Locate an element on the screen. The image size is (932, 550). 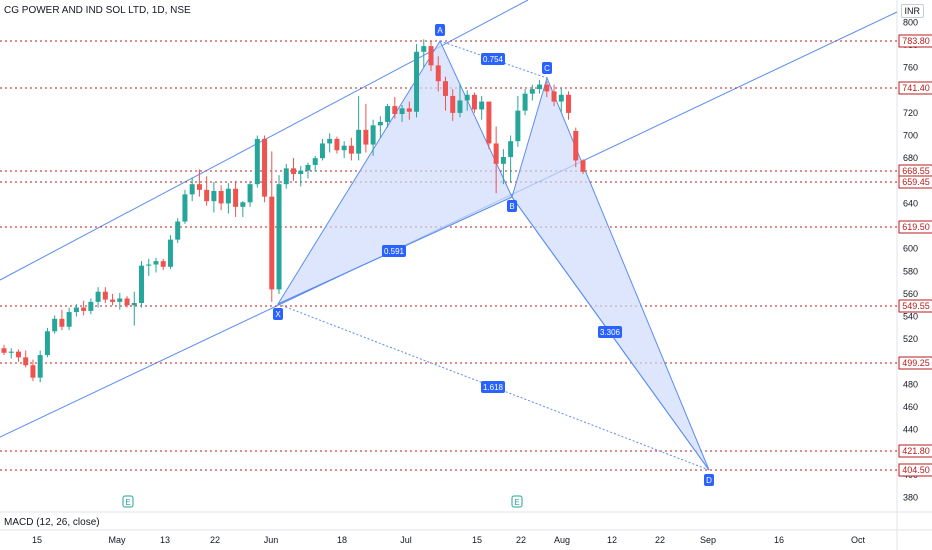
currency-badge: INR is located at coordinates (912, 11).